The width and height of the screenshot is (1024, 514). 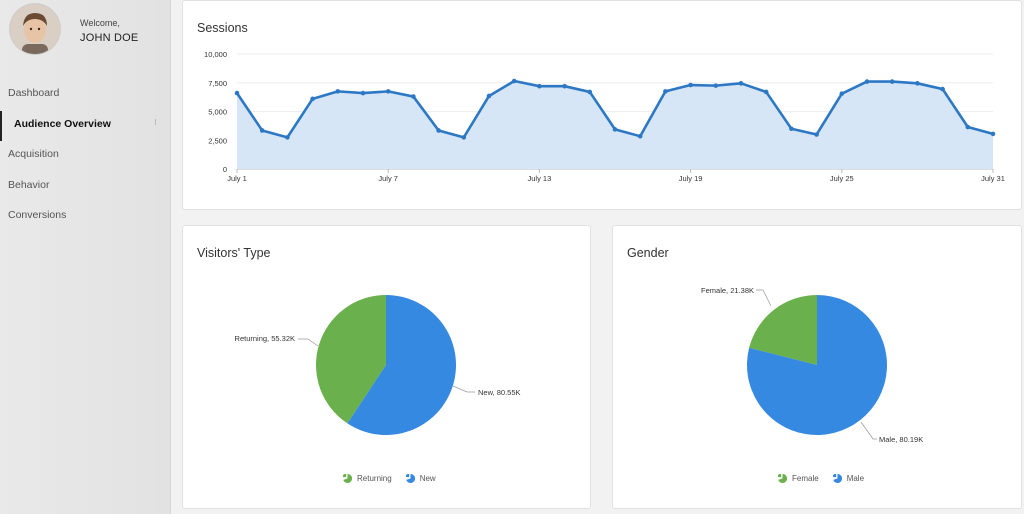 What do you see at coordinates (783, 330) in the screenshot?
I see `female-slice` at bounding box center [783, 330].